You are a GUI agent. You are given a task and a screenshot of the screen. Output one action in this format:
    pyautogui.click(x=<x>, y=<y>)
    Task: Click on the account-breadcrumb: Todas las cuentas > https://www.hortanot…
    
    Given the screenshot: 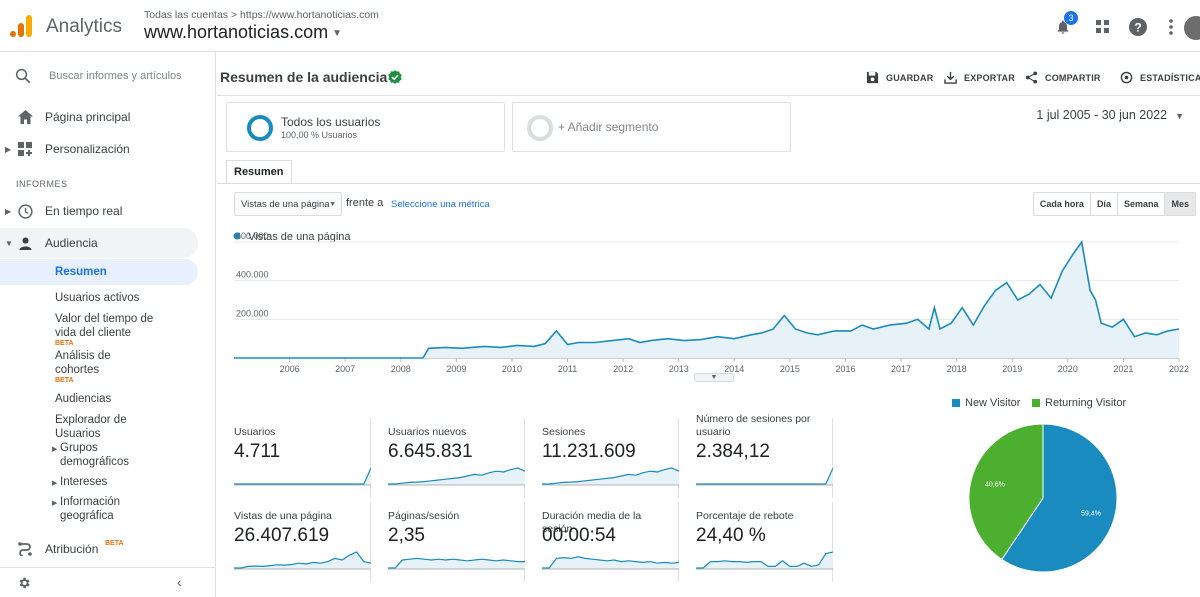 What is the action you would take?
    pyautogui.click(x=261, y=15)
    